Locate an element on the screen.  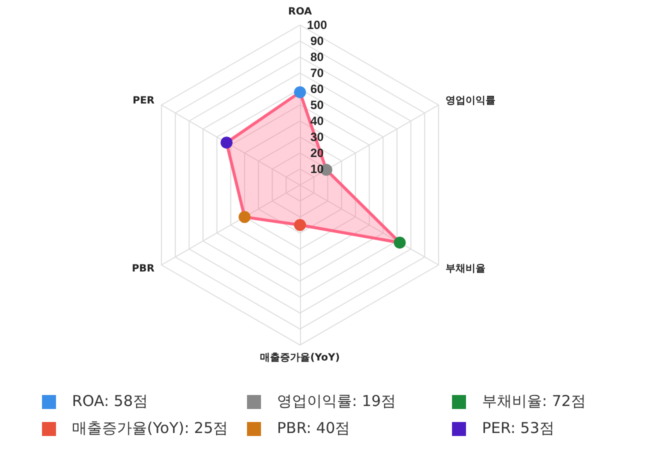
y-tick-label: 60 is located at coordinates (317, 89).